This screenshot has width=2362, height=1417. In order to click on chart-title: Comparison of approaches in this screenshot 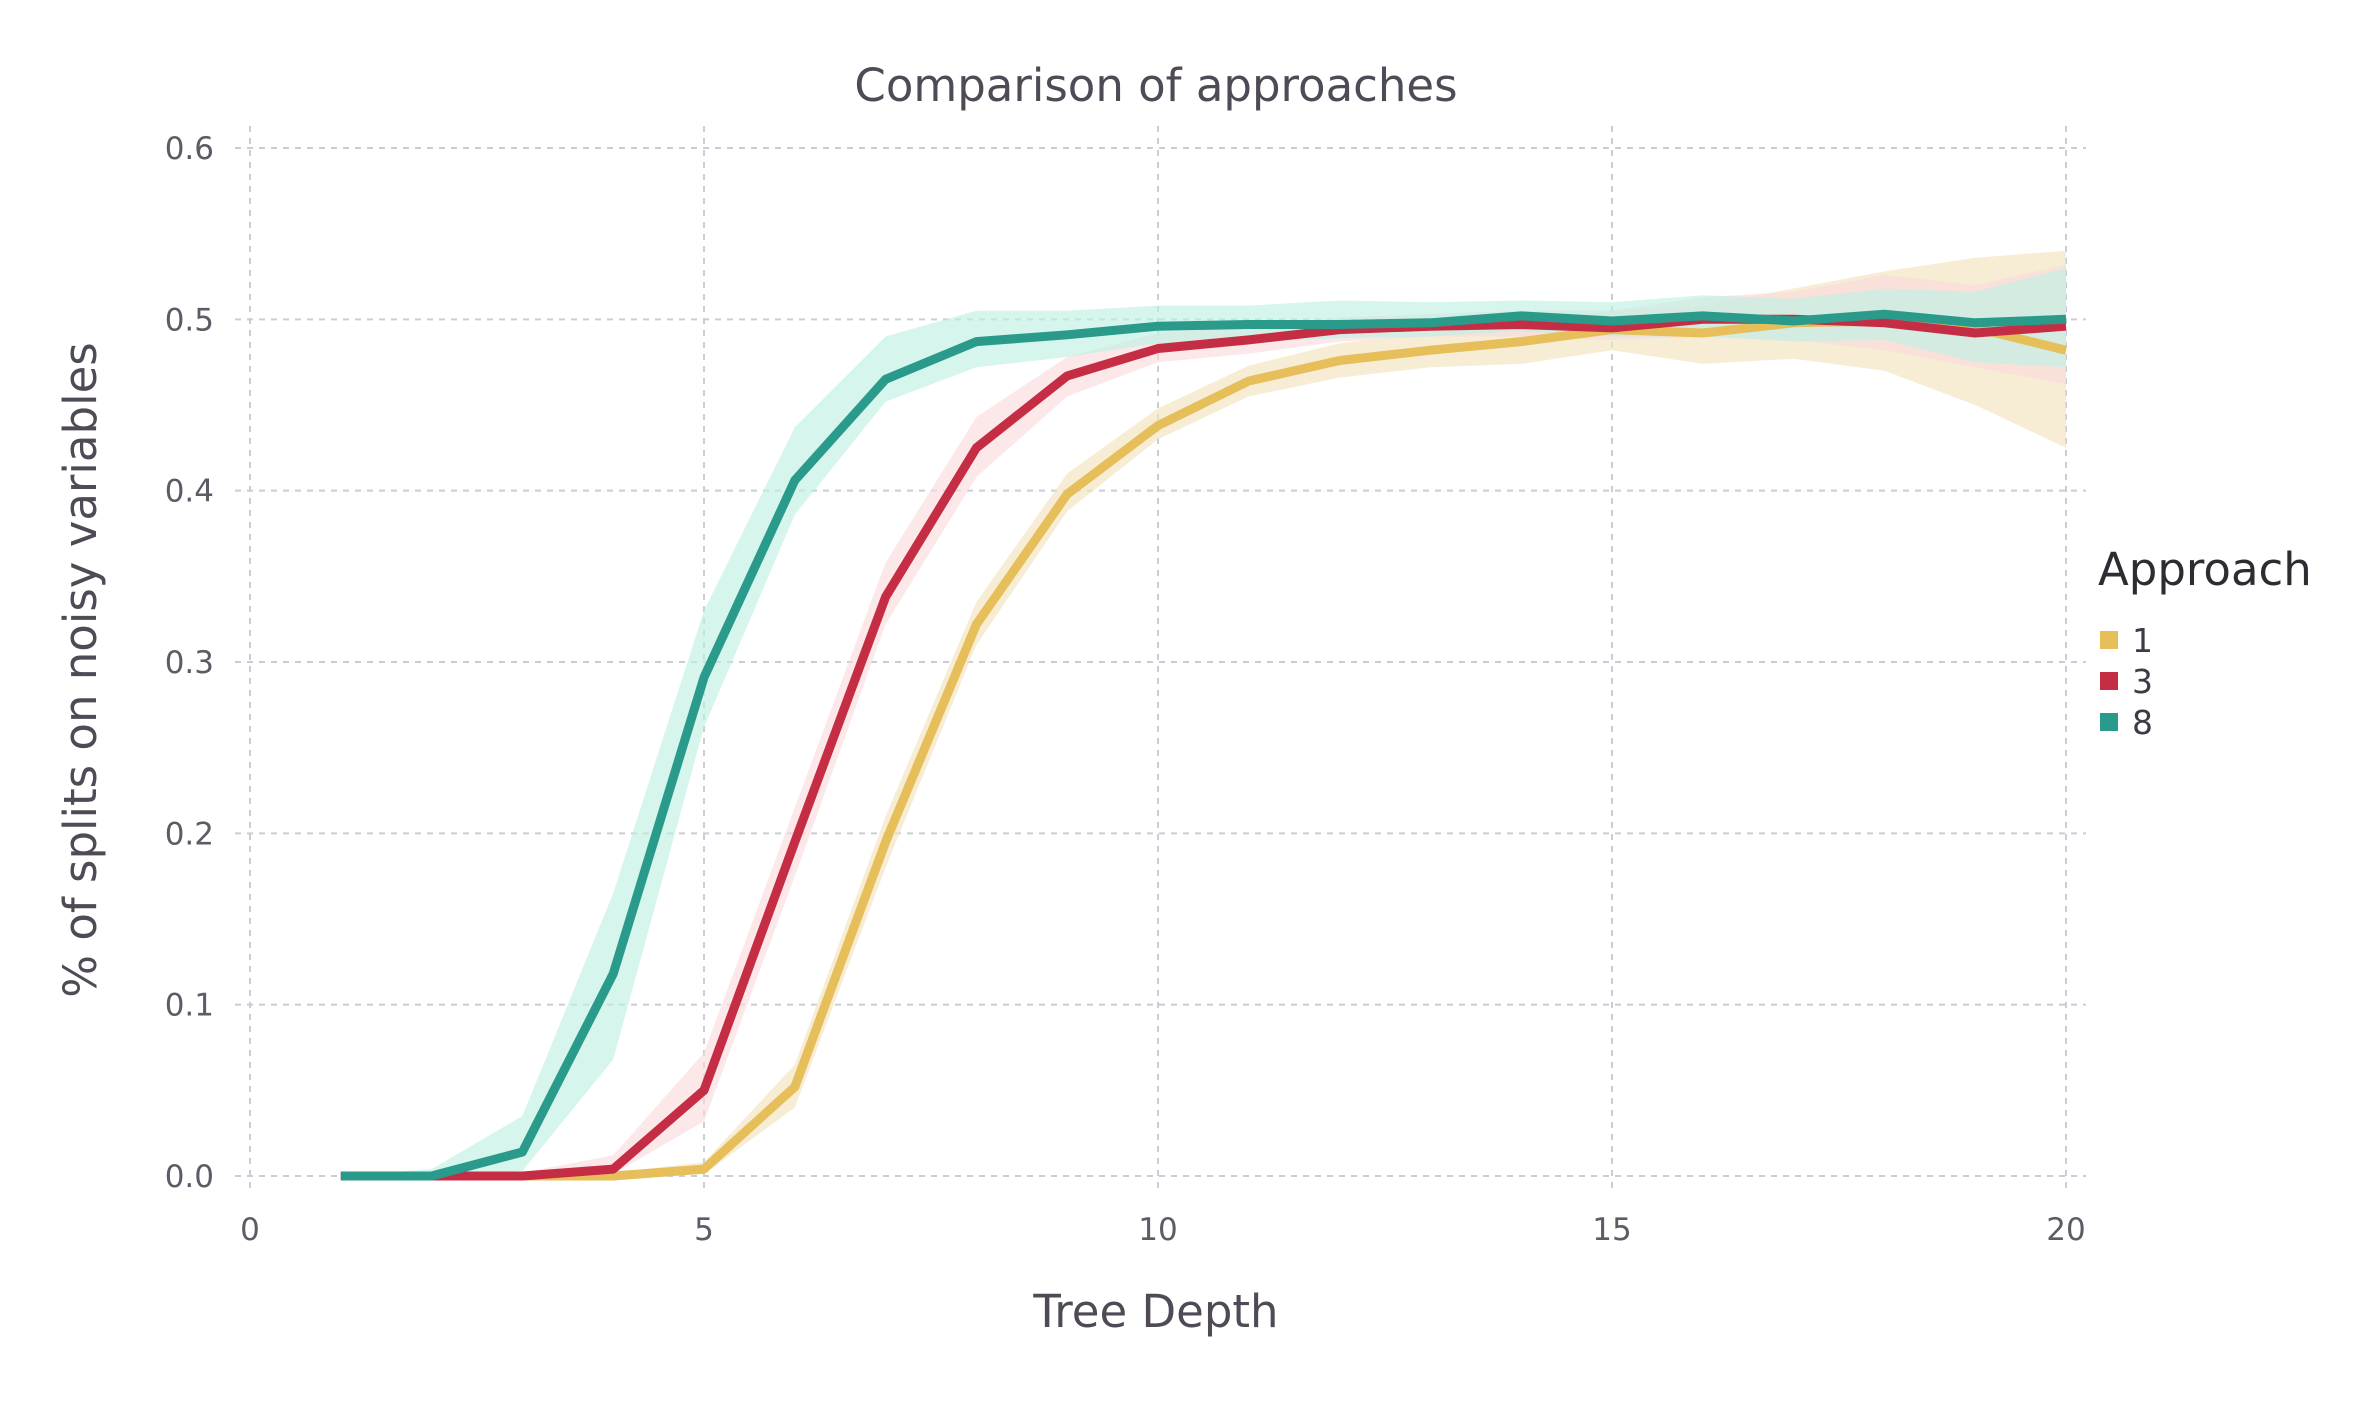, I will do `click(1155, 85)`.